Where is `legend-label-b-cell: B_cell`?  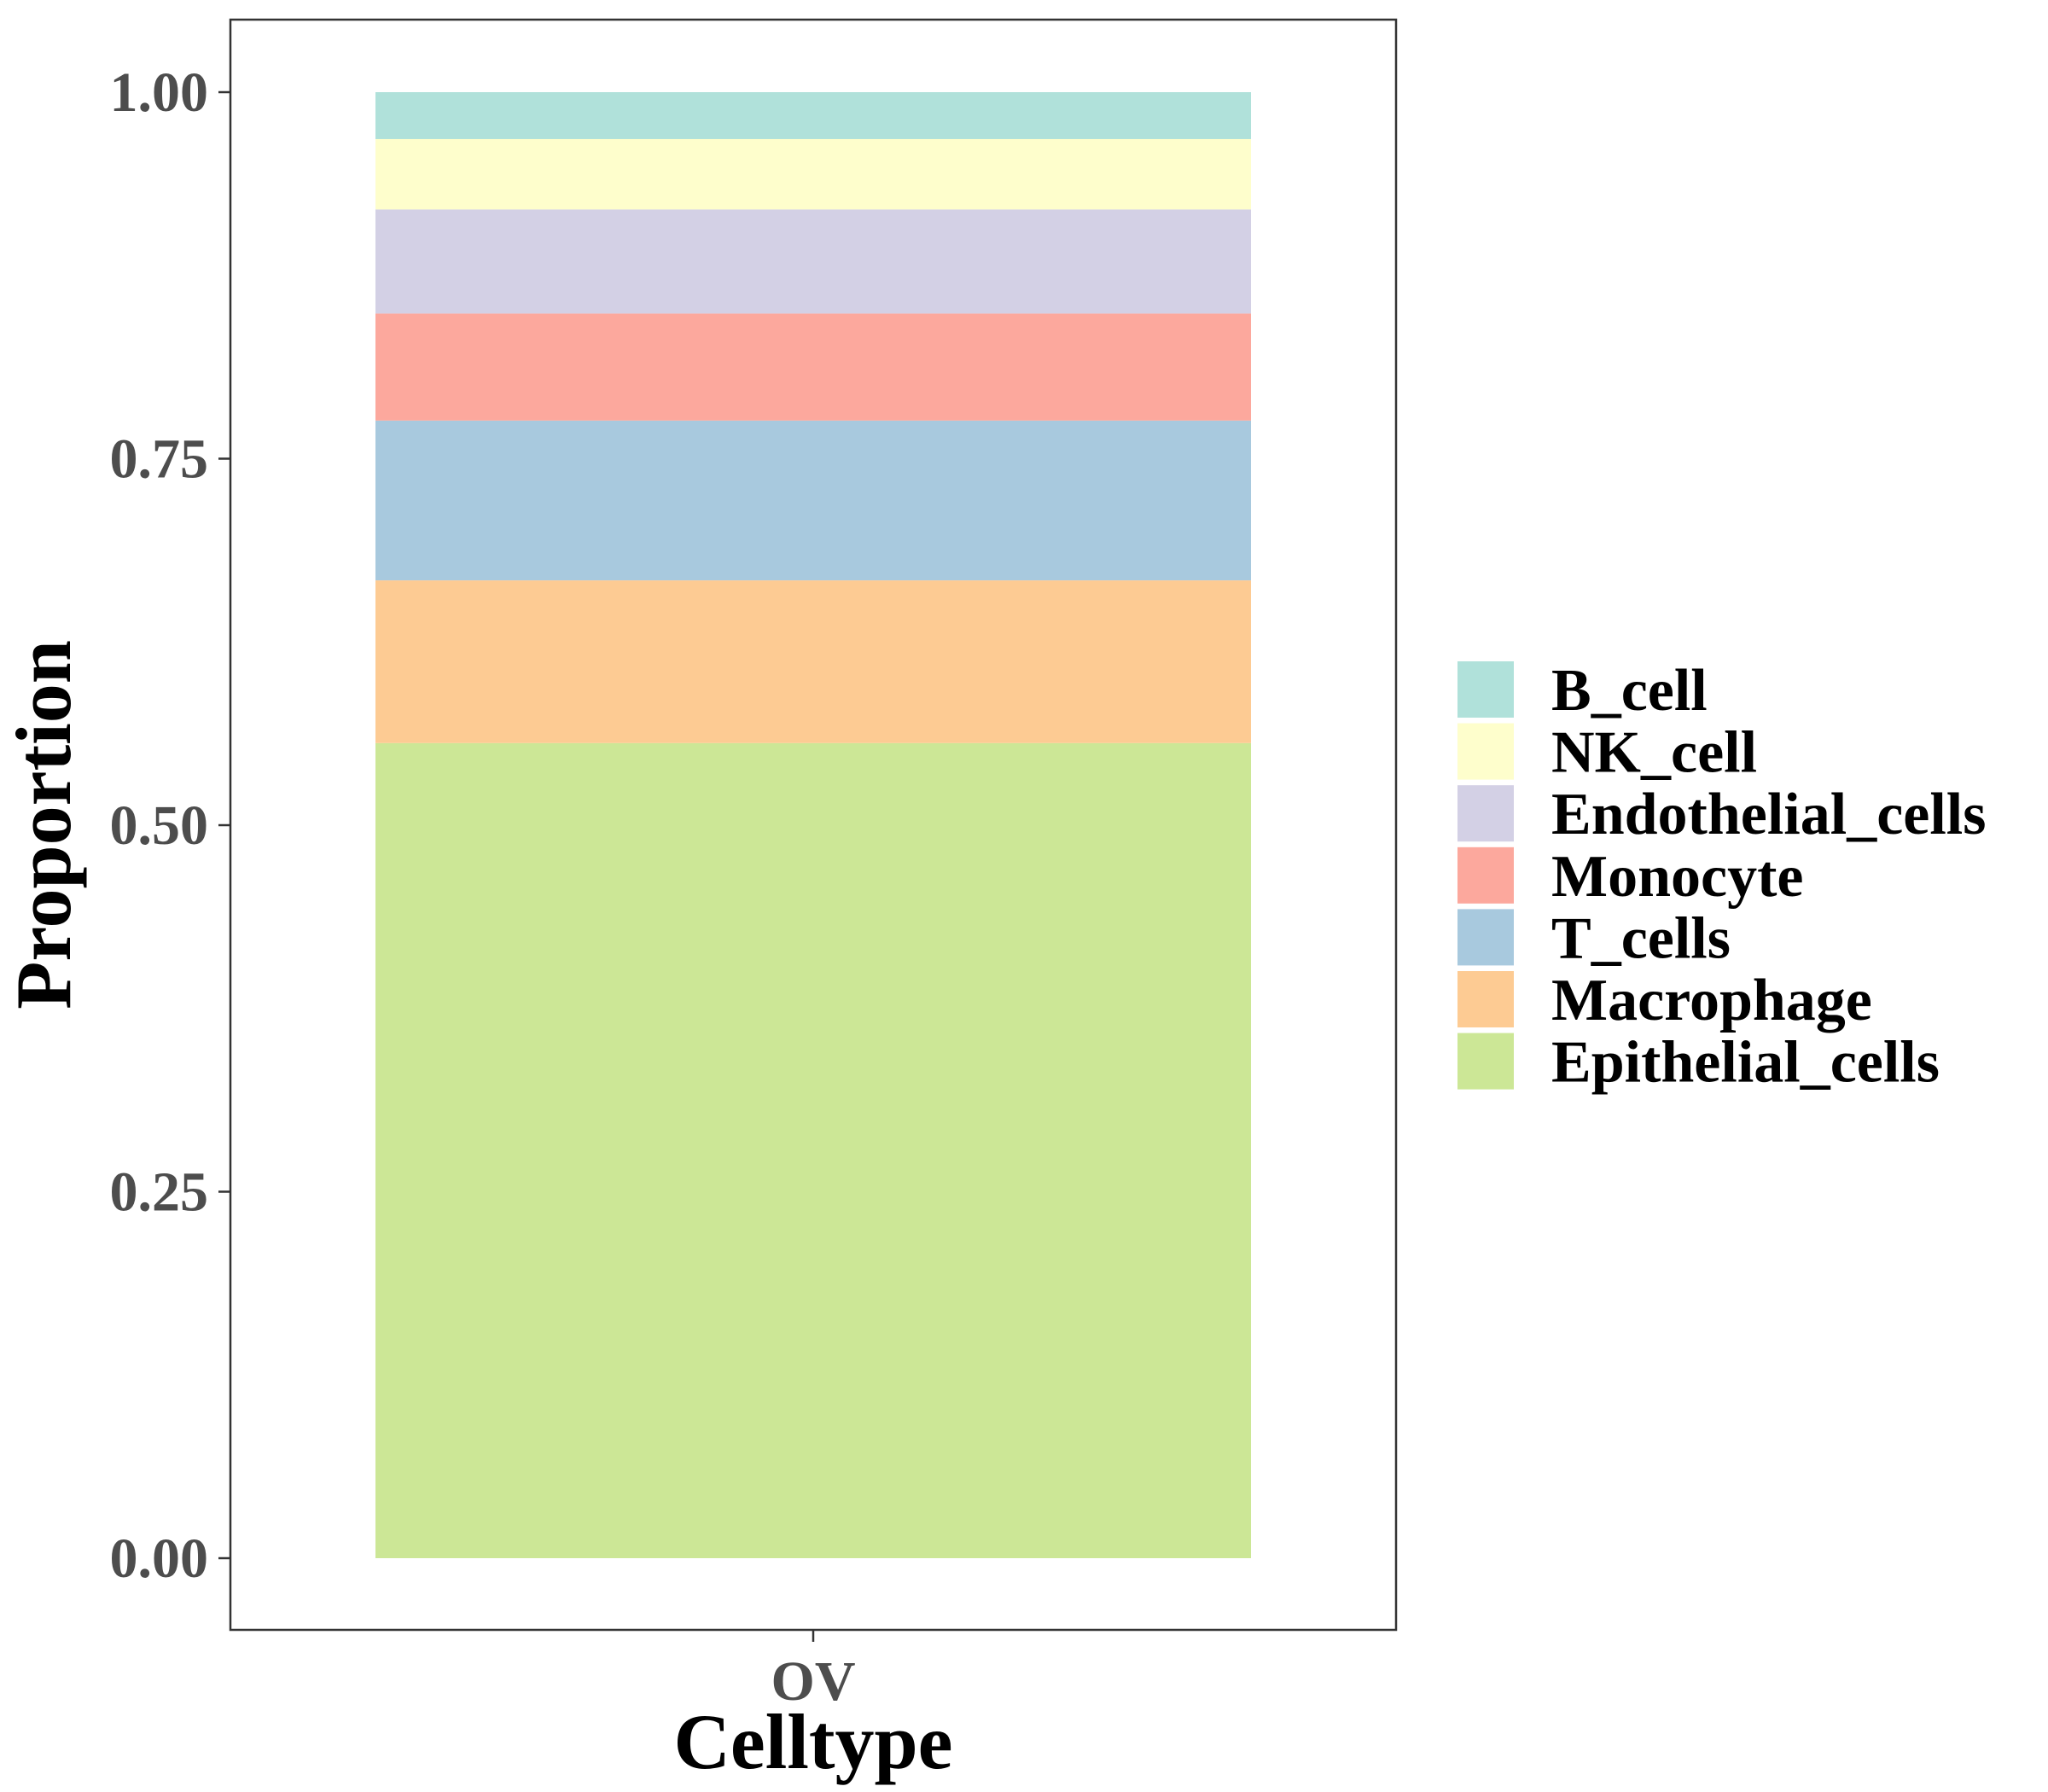
legend-label-b-cell: B_cell is located at coordinates (1629, 691).